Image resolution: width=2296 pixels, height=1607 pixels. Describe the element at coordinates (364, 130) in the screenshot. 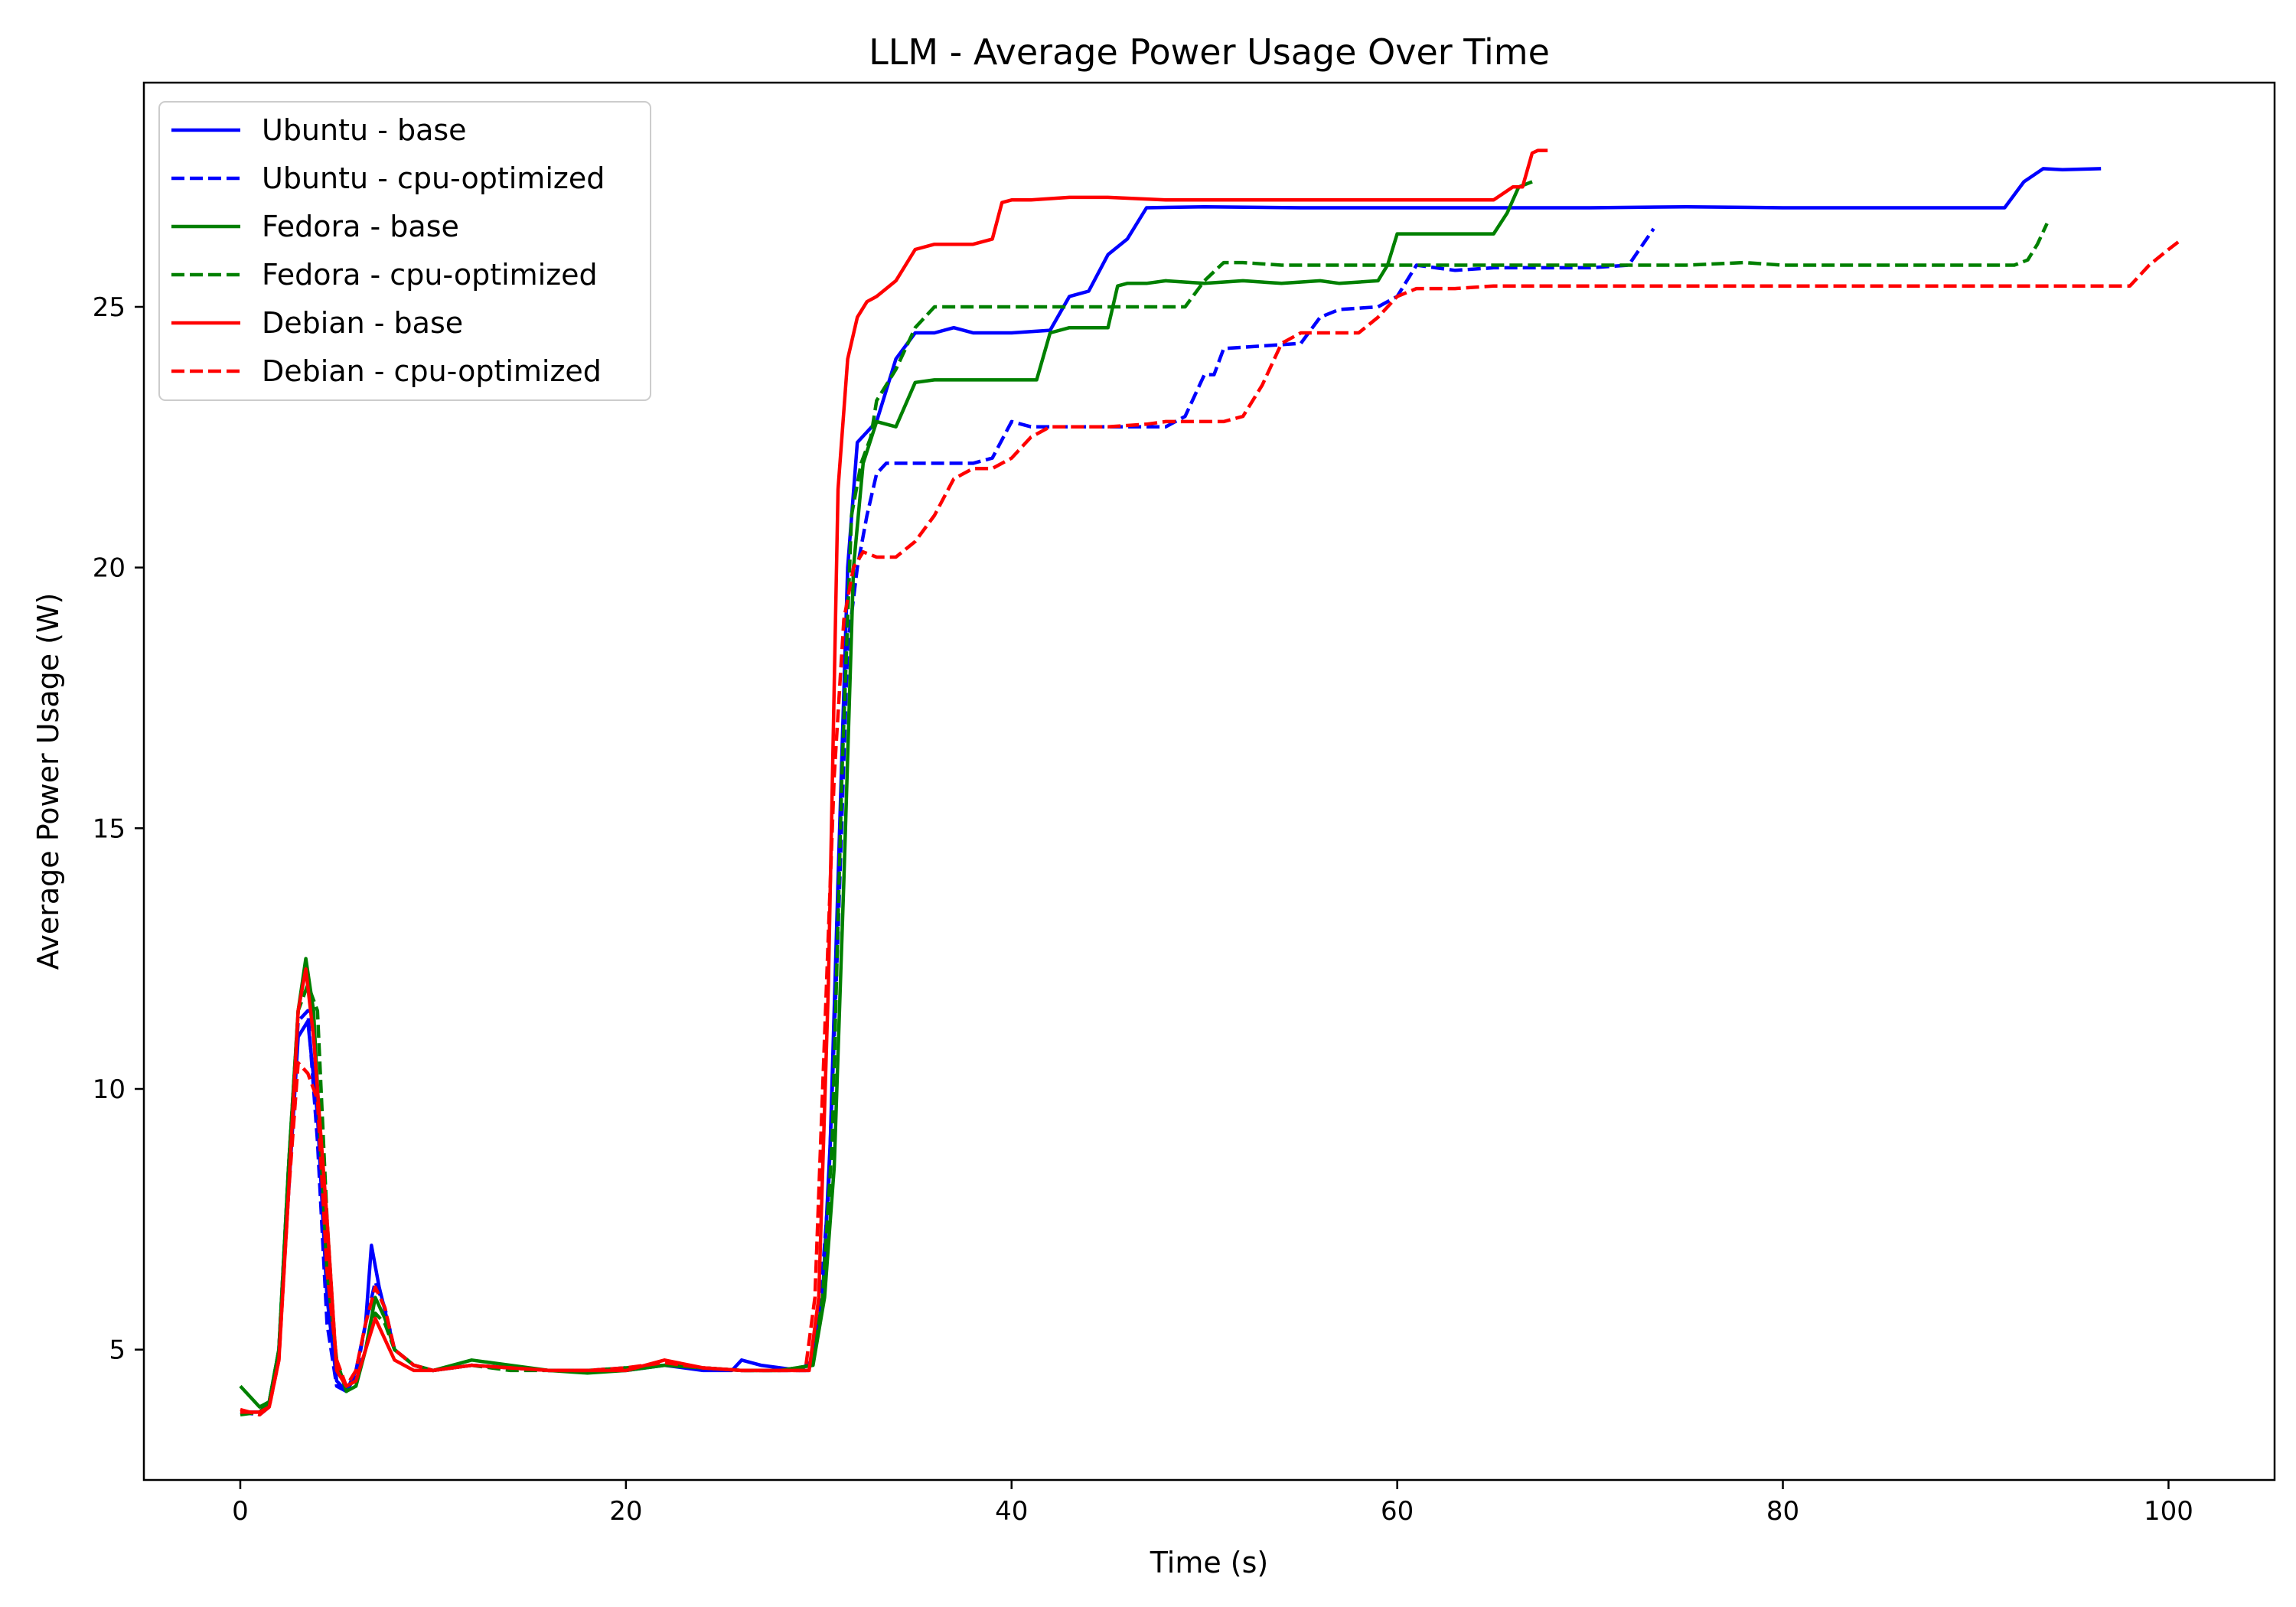

I see `legend-label: Ubuntu - base` at that location.